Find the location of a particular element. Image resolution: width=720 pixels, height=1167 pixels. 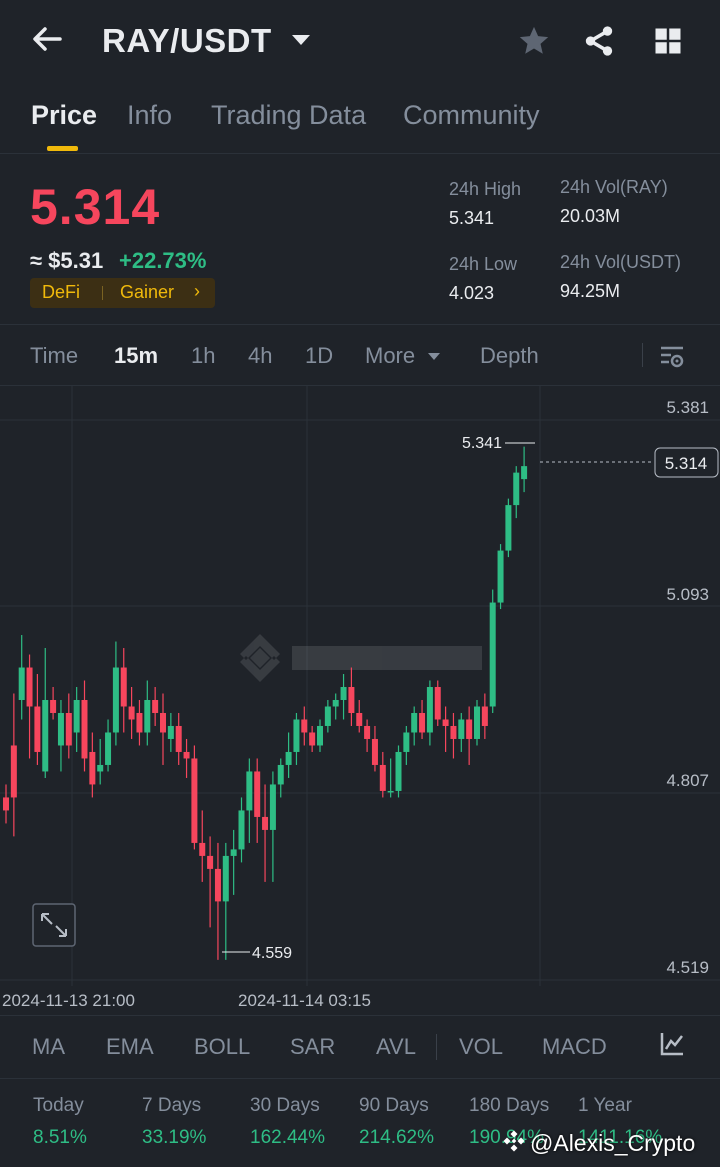

x-tick-label: 2024-11-14 03:15 is located at coordinates (304, 1000).